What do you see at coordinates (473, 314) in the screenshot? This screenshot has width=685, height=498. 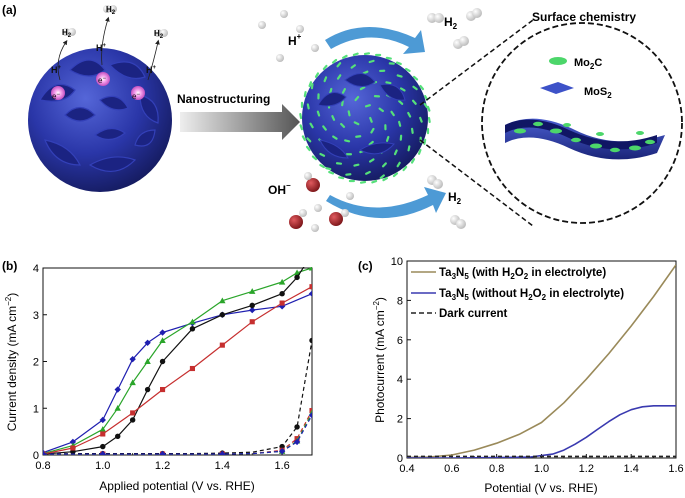 I see `svg-text: Dark current` at bounding box center [473, 314].